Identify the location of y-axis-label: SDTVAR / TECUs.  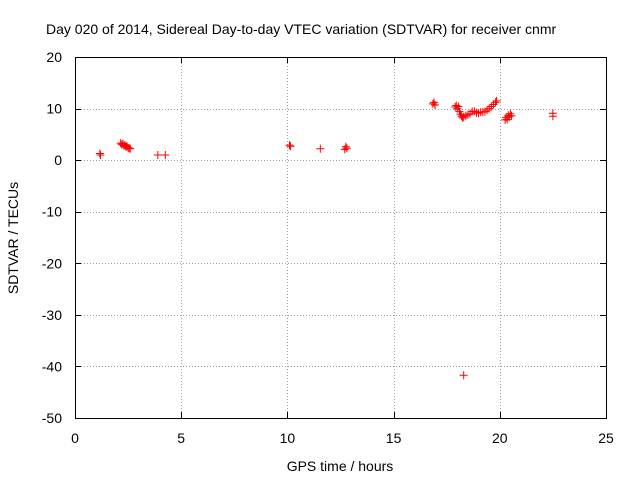
(13, 238).